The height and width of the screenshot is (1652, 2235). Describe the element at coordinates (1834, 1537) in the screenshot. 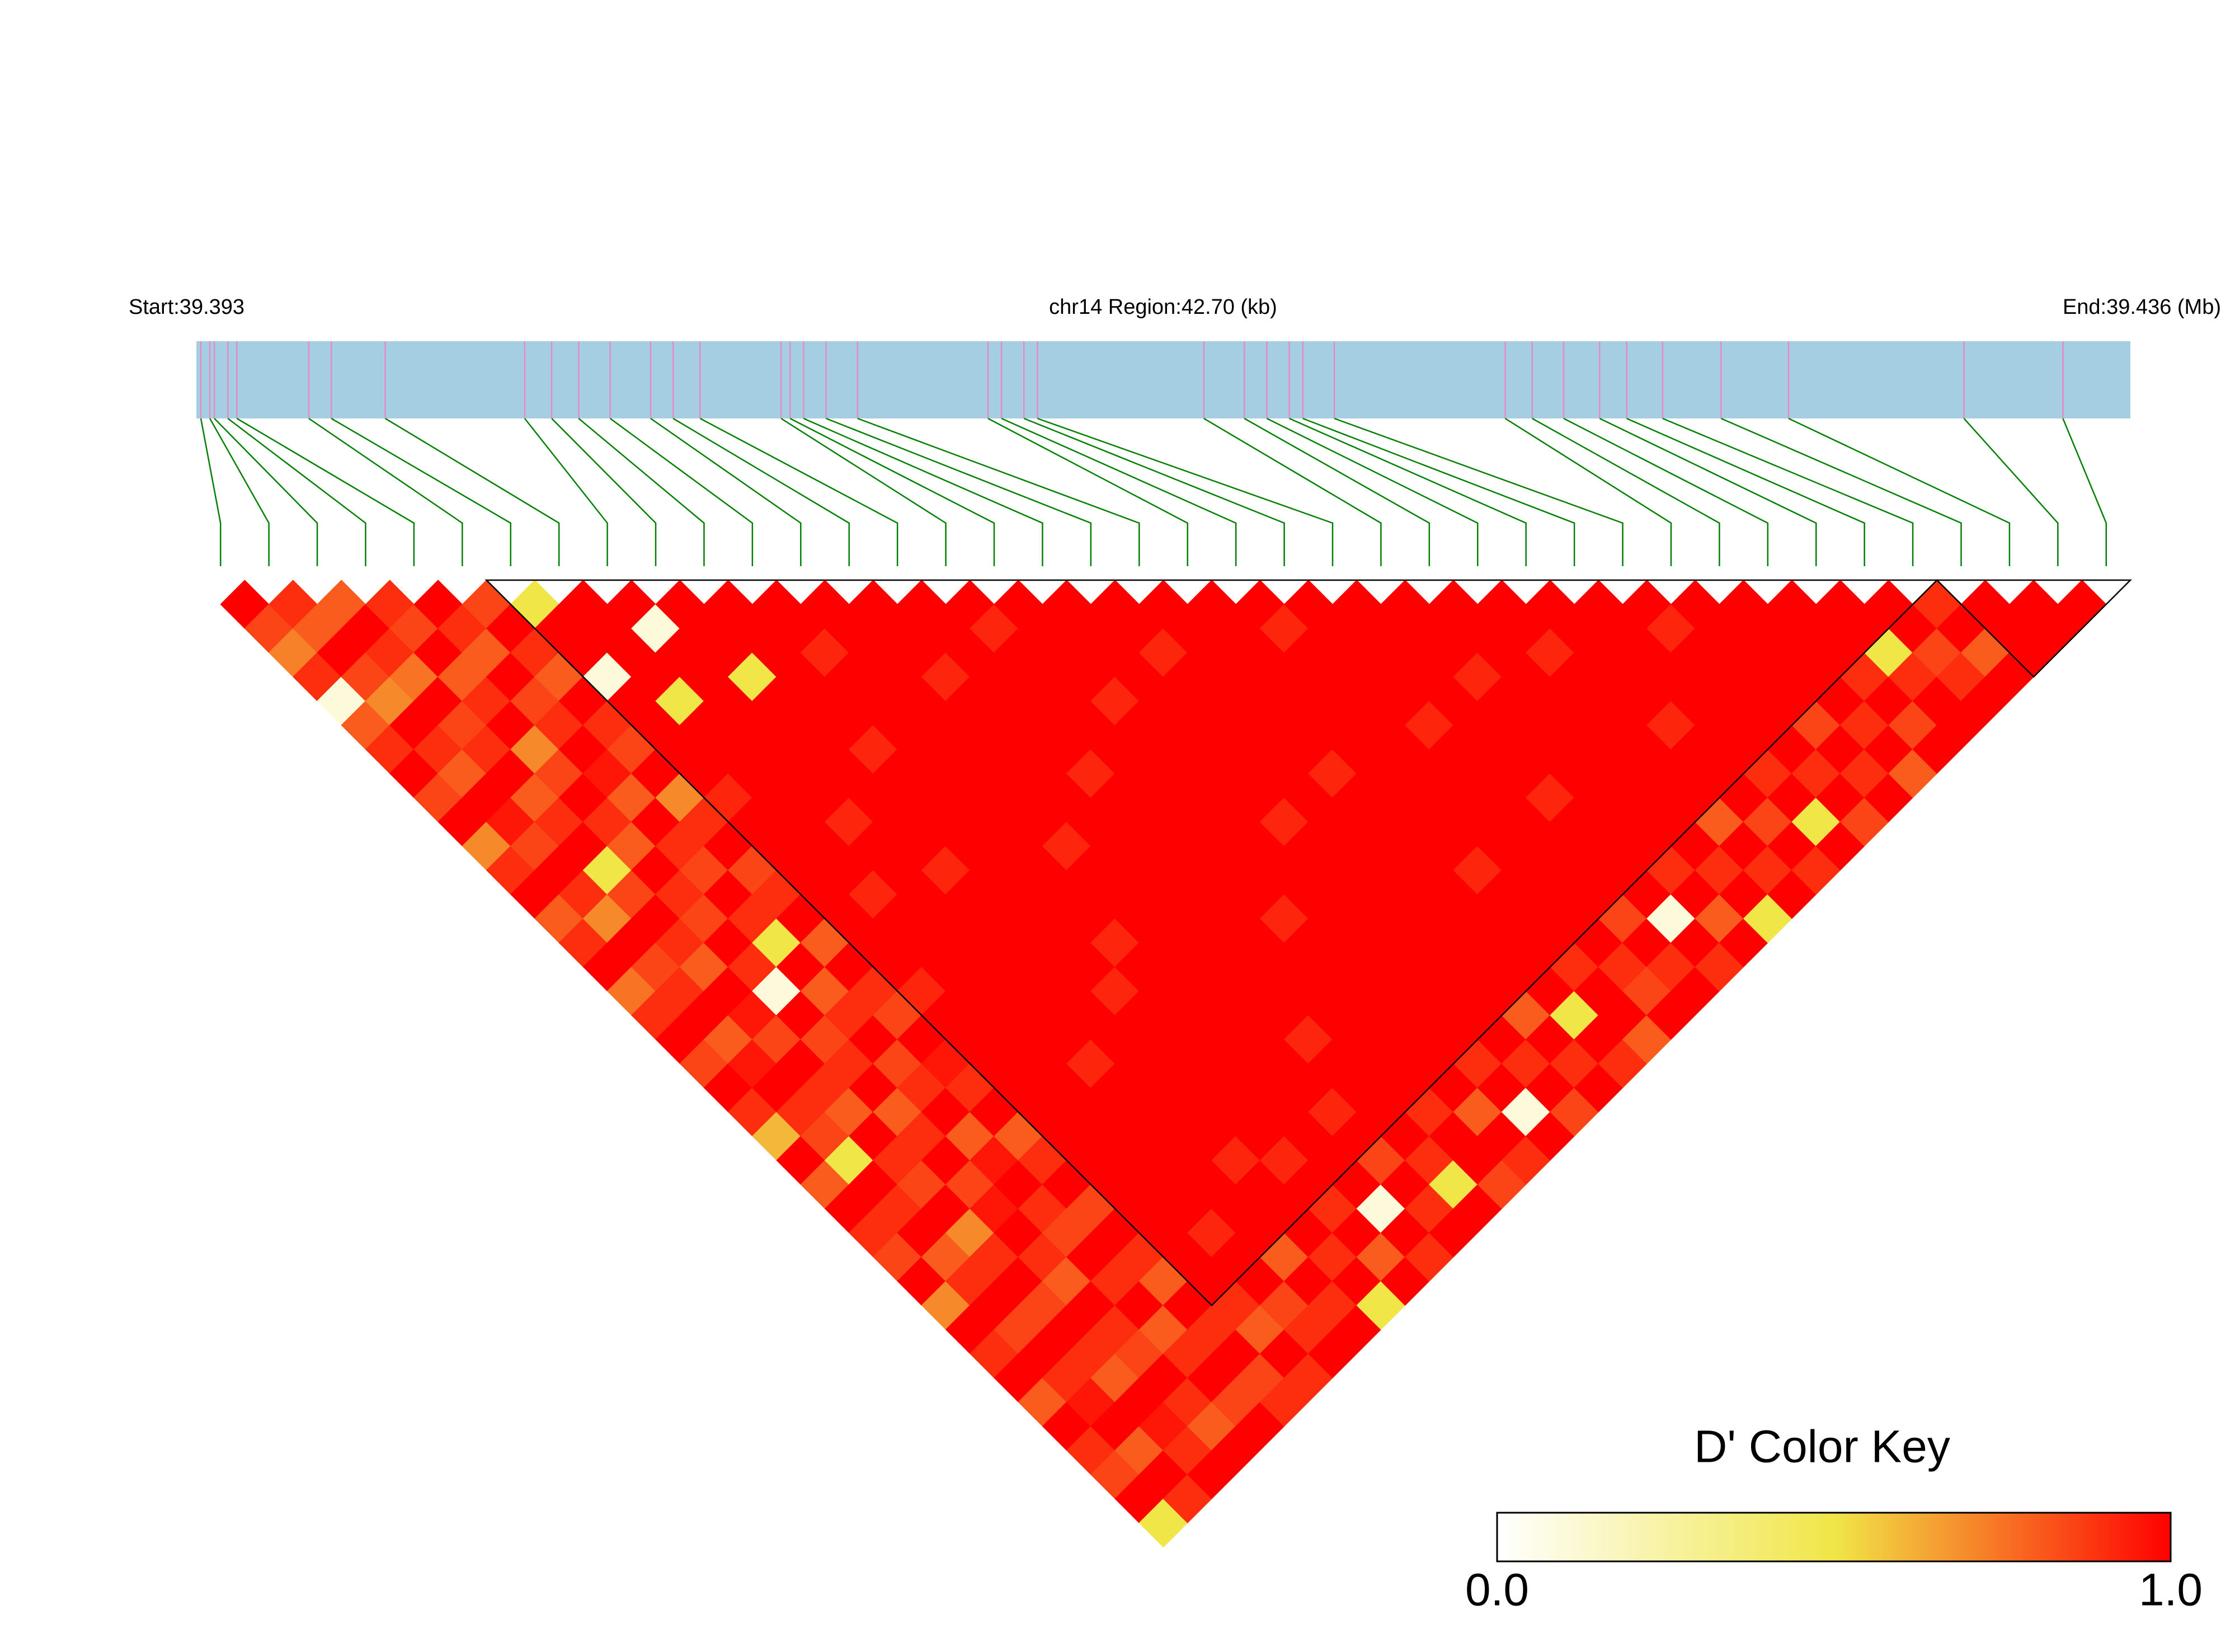

I see `color-key` at that location.